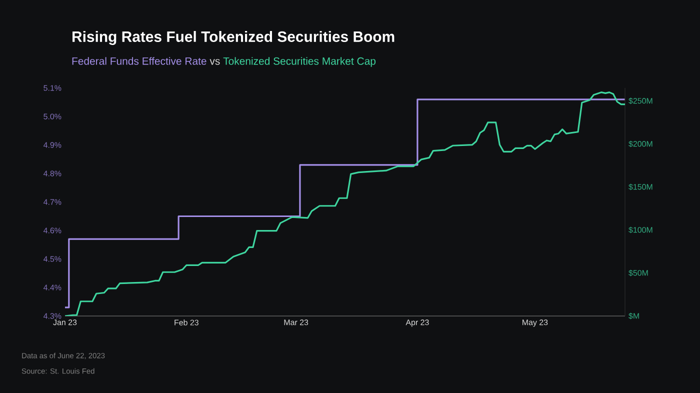 The height and width of the screenshot is (393, 700). What do you see at coordinates (215, 62) in the screenshot?
I see `chart-subtitle: vs` at bounding box center [215, 62].